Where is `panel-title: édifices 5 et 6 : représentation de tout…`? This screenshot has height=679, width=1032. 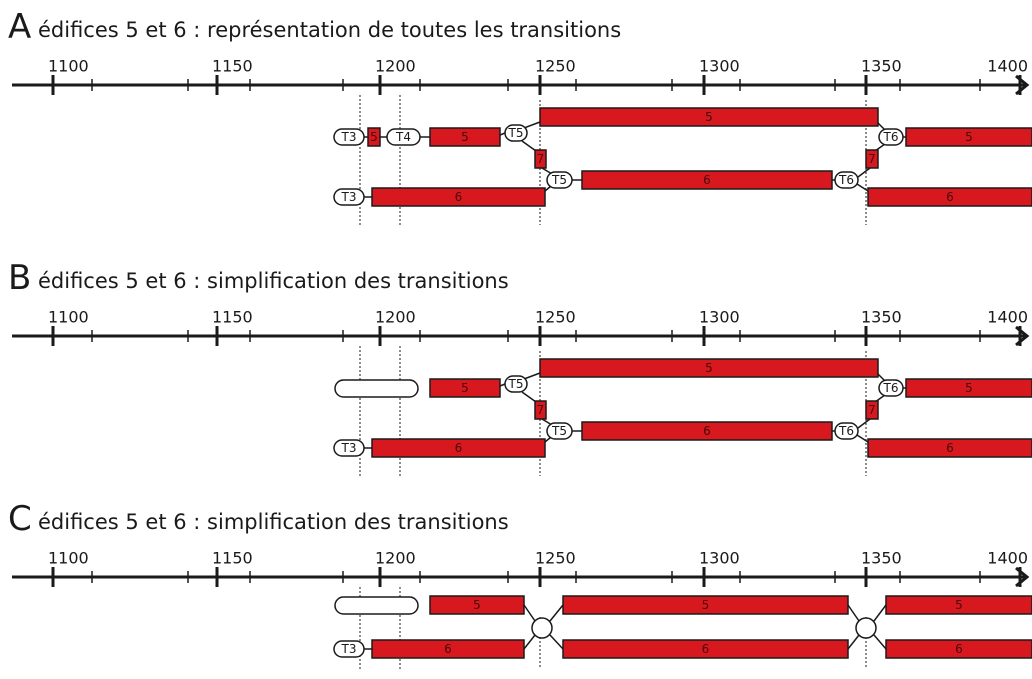
panel-title: édifices 5 et 6 : représentation de tout… is located at coordinates (329, 30).